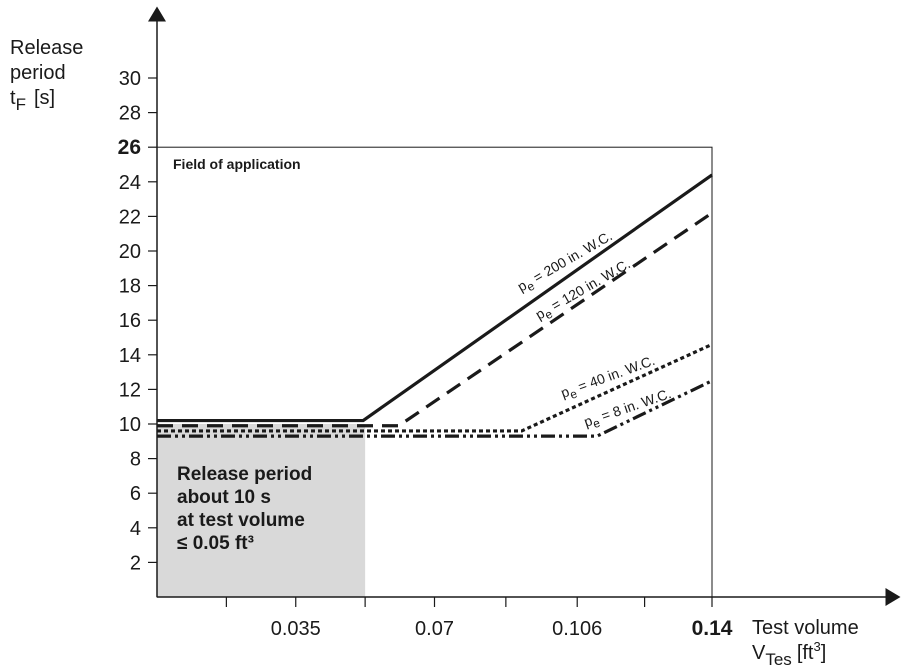 Image resolution: width=907 pixels, height=672 pixels. What do you see at coordinates (130, 390) in the screenshot?
I see `y-tick-label: 12` at bounding box center [130, 390].